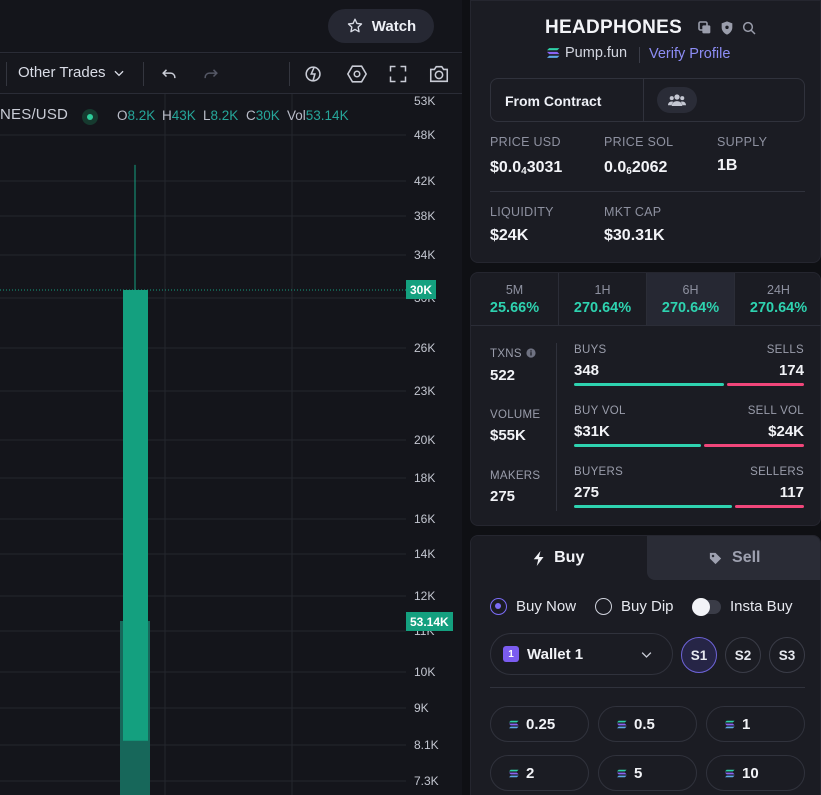 The height and width of the screenshot is (795, 821). Describe the element at coordinates (653, 506) in the screenshot. I see `buyers-bar` at that location.